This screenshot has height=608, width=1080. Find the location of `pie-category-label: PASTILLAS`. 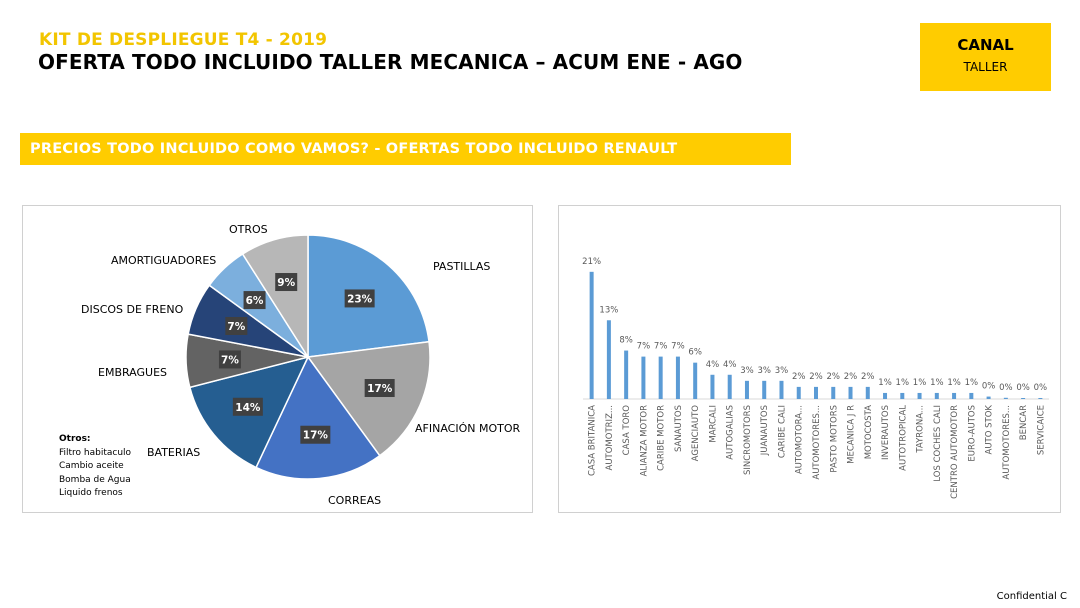

pie-category-label: PASTILLAS is located at coordinates (461, 266).